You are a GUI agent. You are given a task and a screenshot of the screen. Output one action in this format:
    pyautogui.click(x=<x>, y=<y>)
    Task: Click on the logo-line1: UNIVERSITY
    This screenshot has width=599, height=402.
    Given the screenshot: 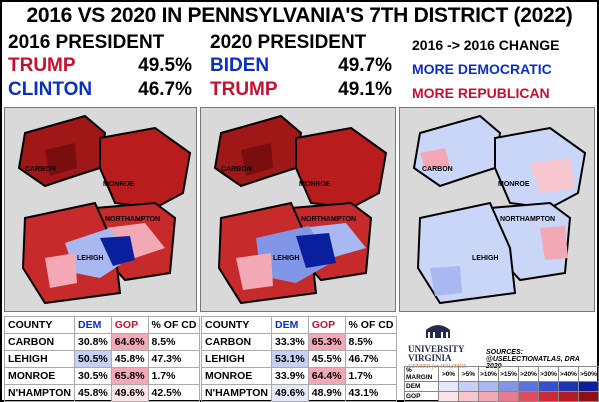 What is the action you would take?
    pyautogui.click(x=436, y=349)
    